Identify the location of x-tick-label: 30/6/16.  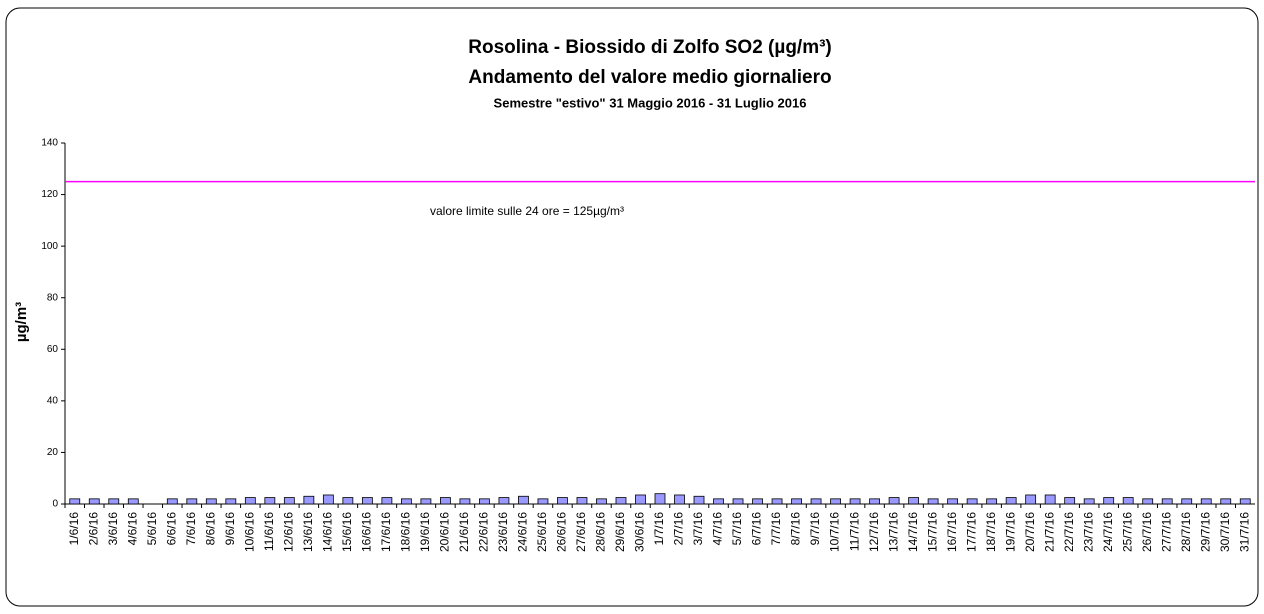
(640, 532).